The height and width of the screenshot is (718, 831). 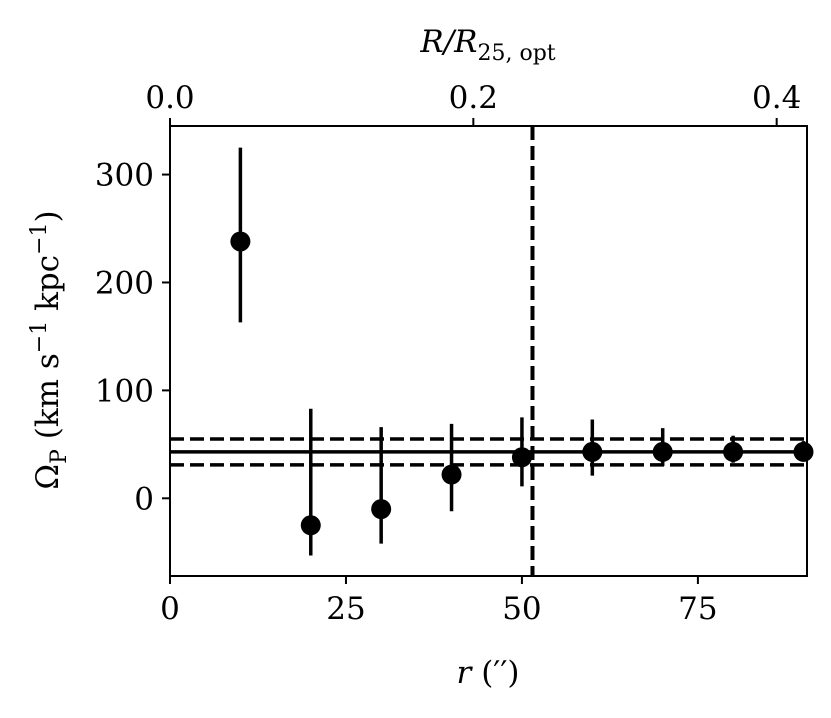 What do you see at coordinates (516, 53) in the screenshot?
I see `top-axis-label-sub: 25, opt` at bounding box center [516, 53].